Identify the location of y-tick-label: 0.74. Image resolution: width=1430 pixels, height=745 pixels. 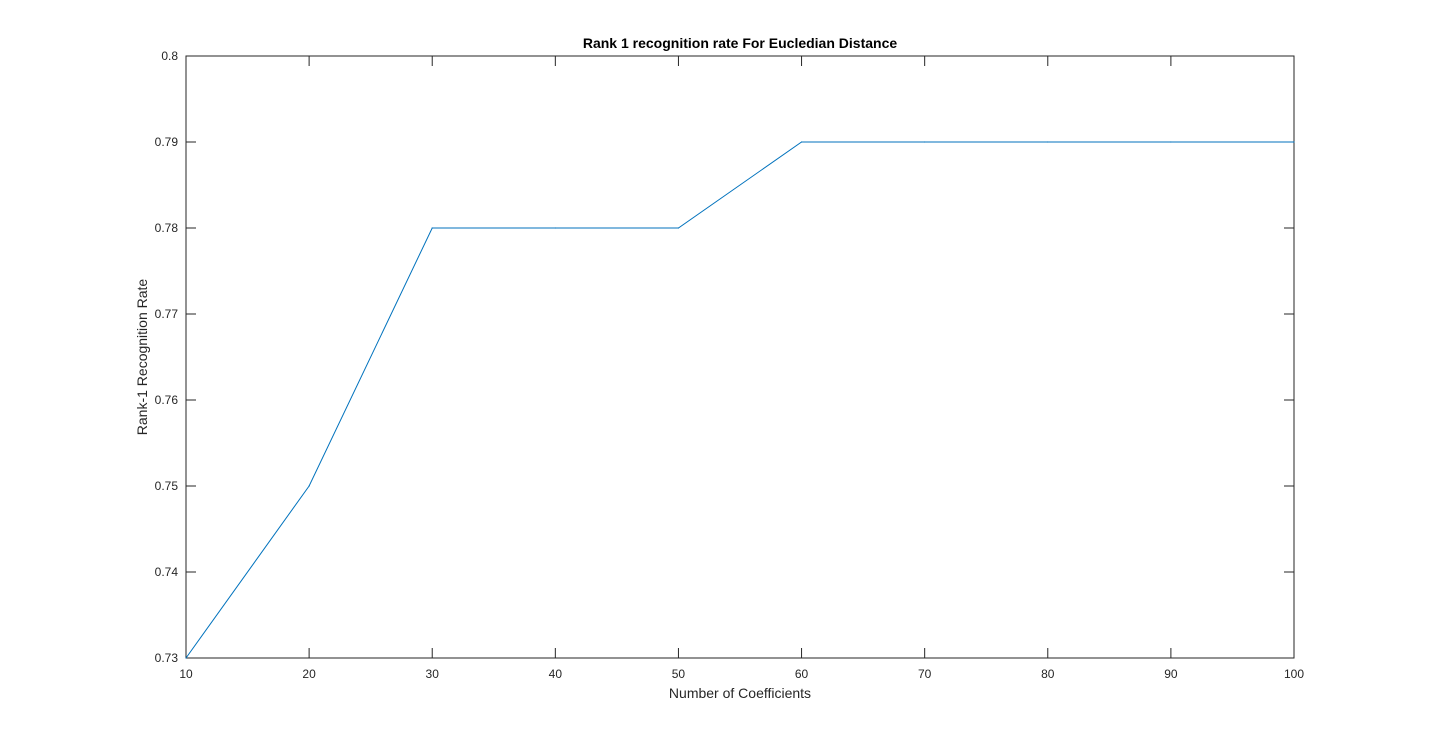
(167, 572).